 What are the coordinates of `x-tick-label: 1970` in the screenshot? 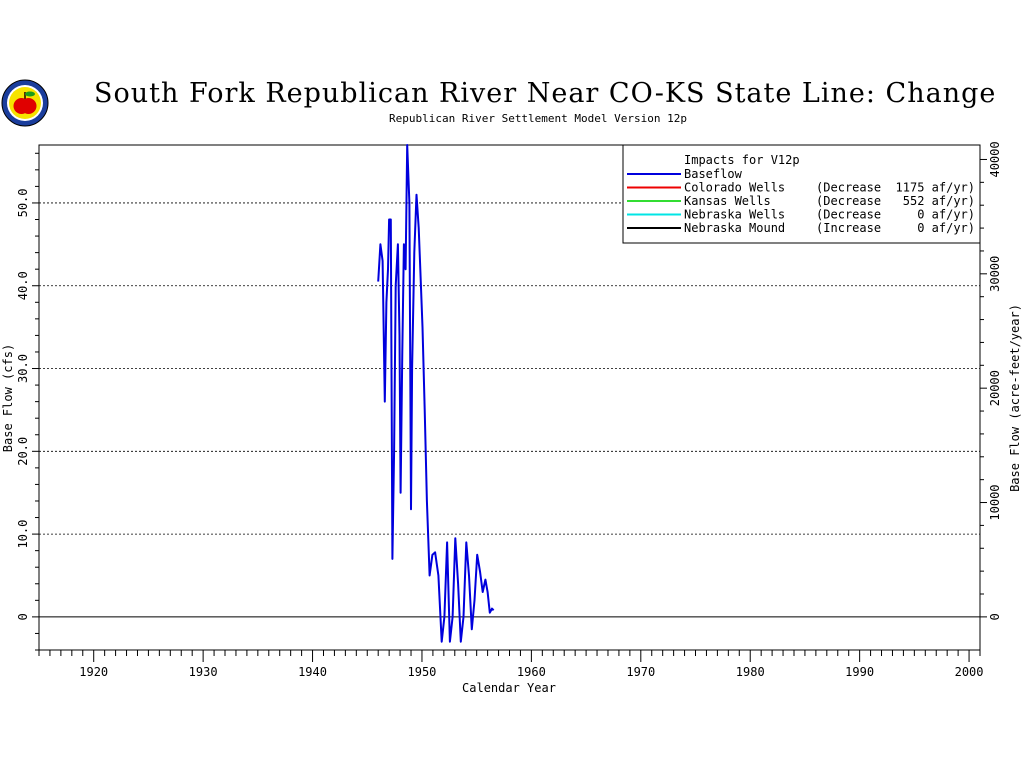 It's located at (640, 672).